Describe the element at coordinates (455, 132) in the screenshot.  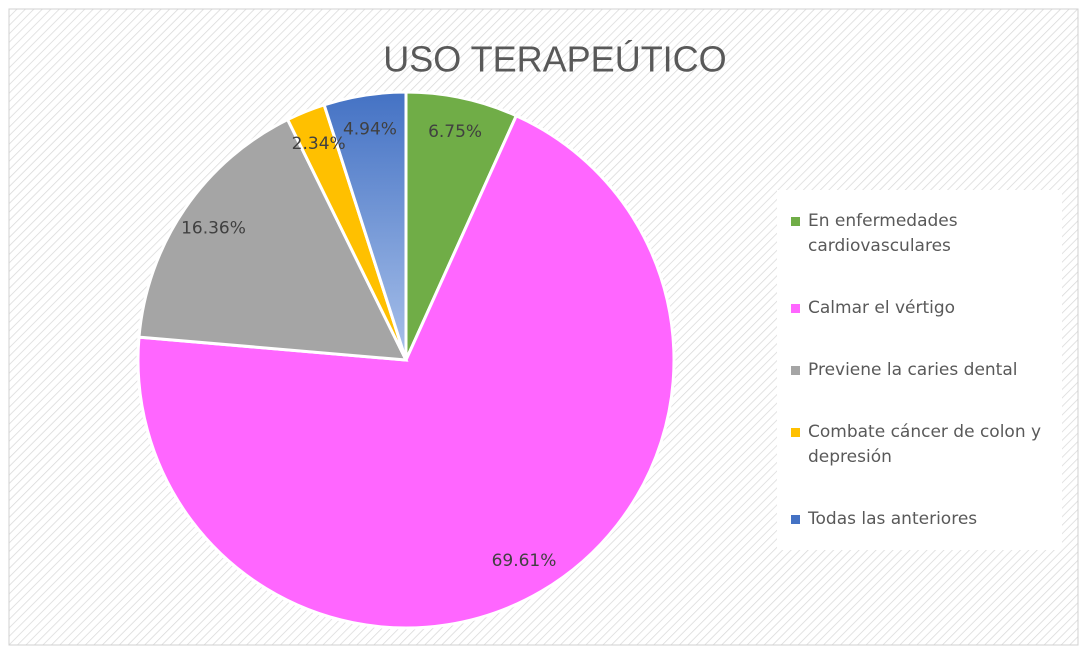
I see `data-label: 6.75%` at that location.